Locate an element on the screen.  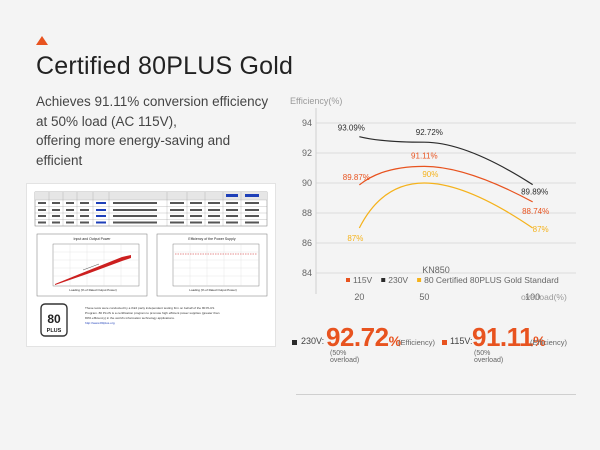
report-left-plot-pointer is located at coordinates (91, 267).